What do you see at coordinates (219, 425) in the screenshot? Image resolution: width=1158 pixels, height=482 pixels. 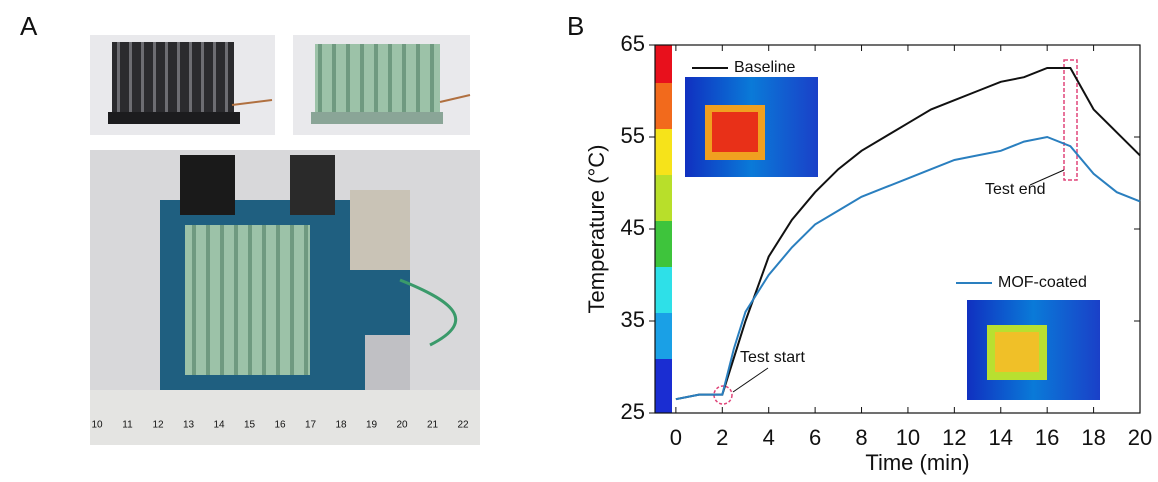 I see `ruler-label: 14` at bounding box center [219, 425].